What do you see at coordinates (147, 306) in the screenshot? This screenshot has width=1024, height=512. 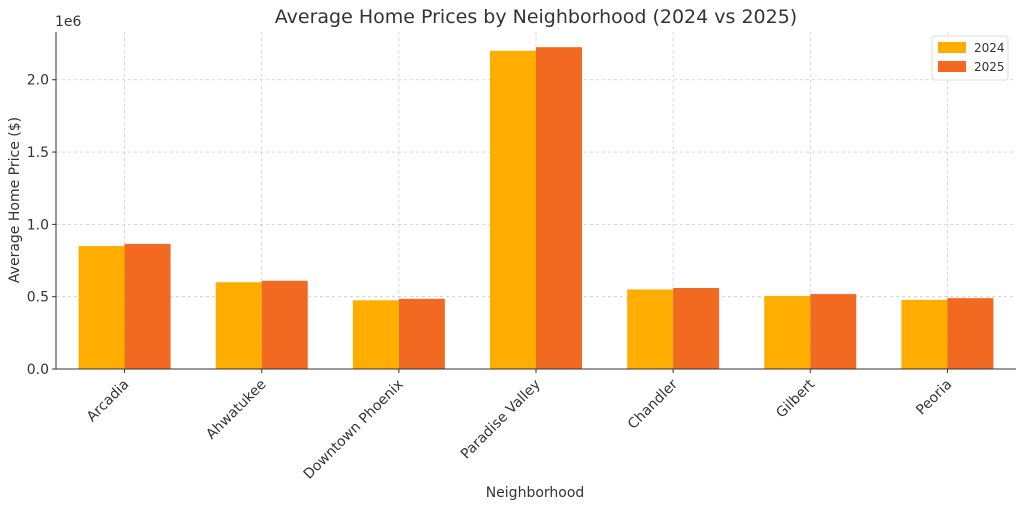 I see `bar-2025-arcadia` at bounding box center [147, 306].